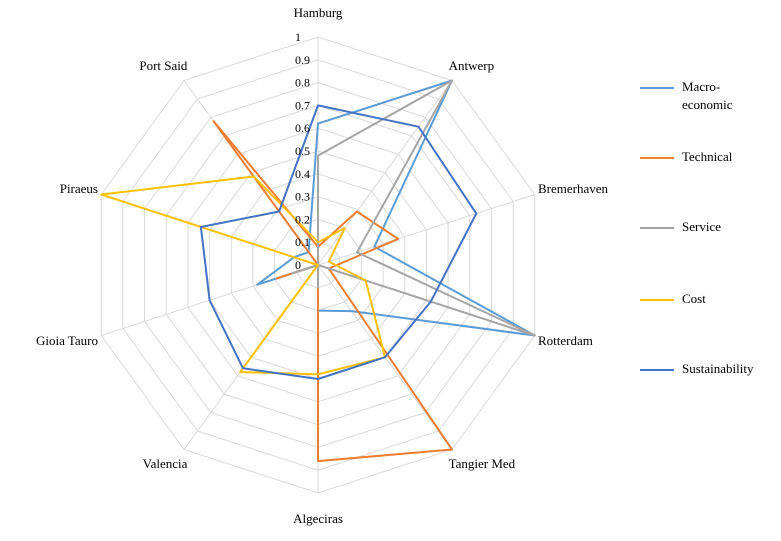  What do you see at coordinates (163, 65) in the screenshot?
I see `category-label-port-said: Port Said` at bounding box center [163, 65].